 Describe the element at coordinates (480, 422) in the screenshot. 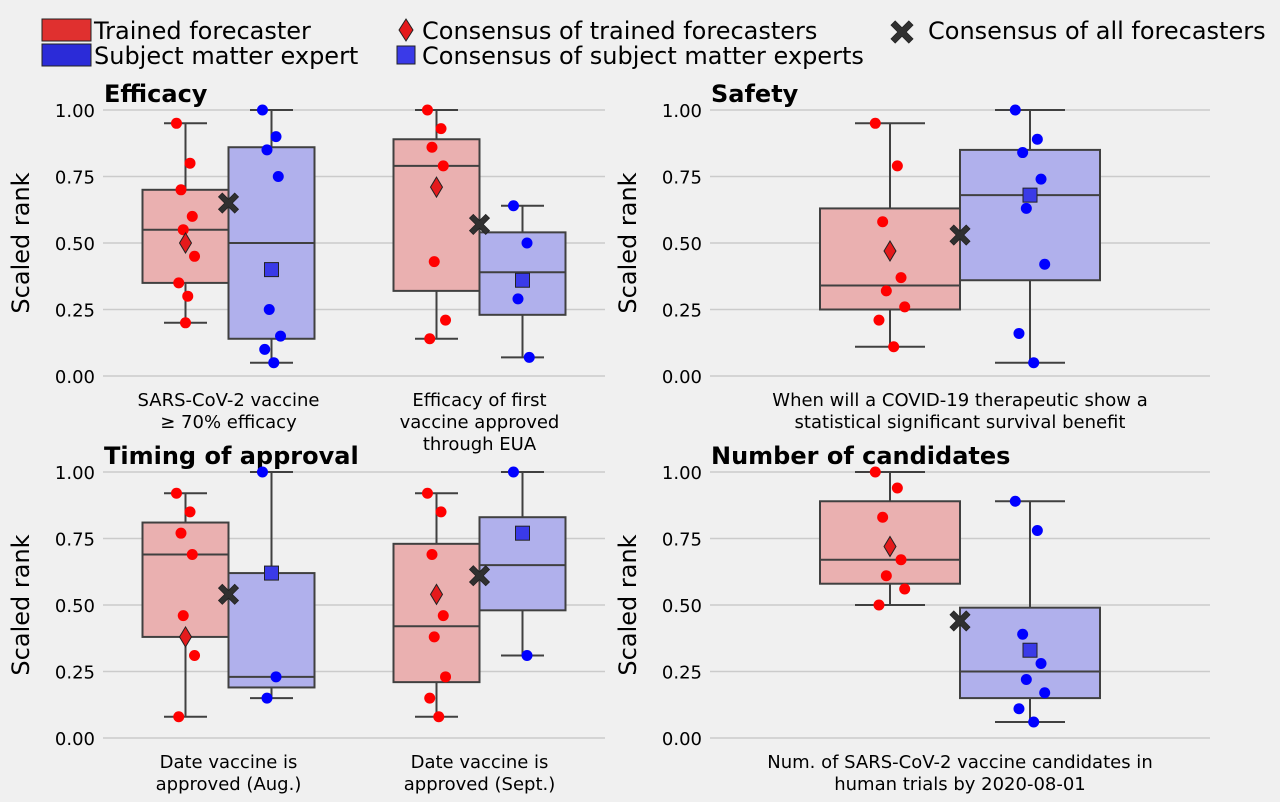

I see `x-category-label: vaccine approved` at that location.